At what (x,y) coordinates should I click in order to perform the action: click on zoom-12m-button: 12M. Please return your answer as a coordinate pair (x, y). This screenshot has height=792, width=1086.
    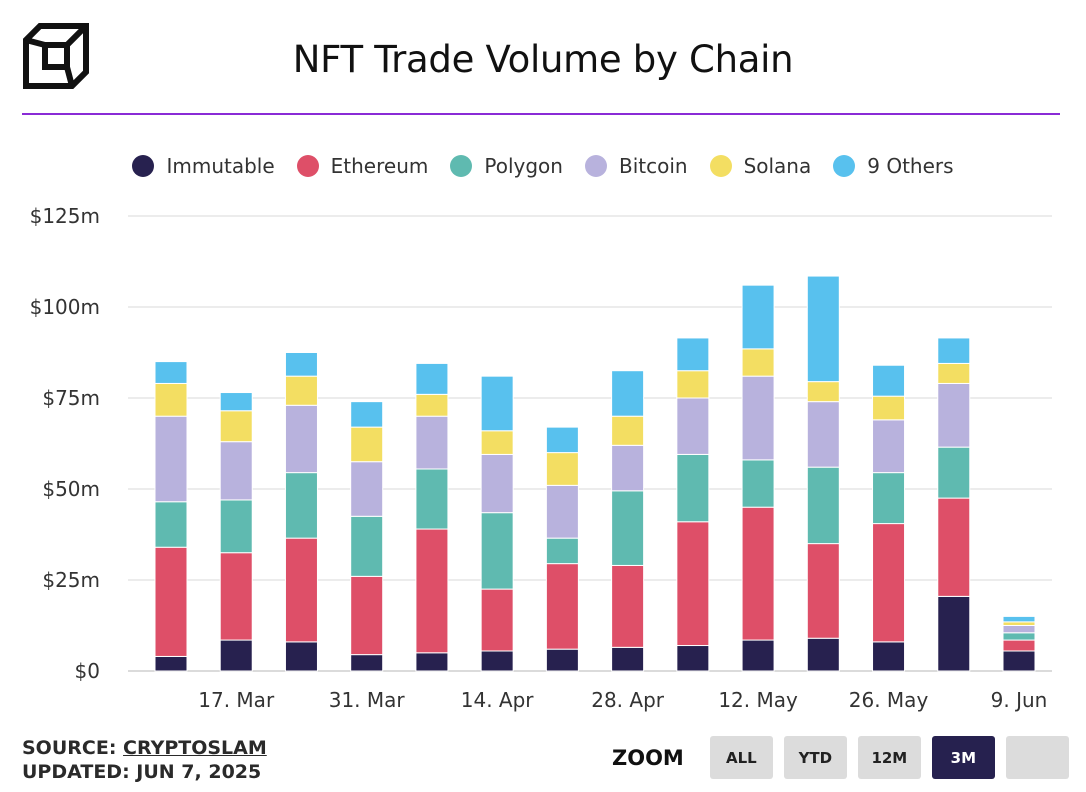
    Looking at the image, I should click on (889, 757).